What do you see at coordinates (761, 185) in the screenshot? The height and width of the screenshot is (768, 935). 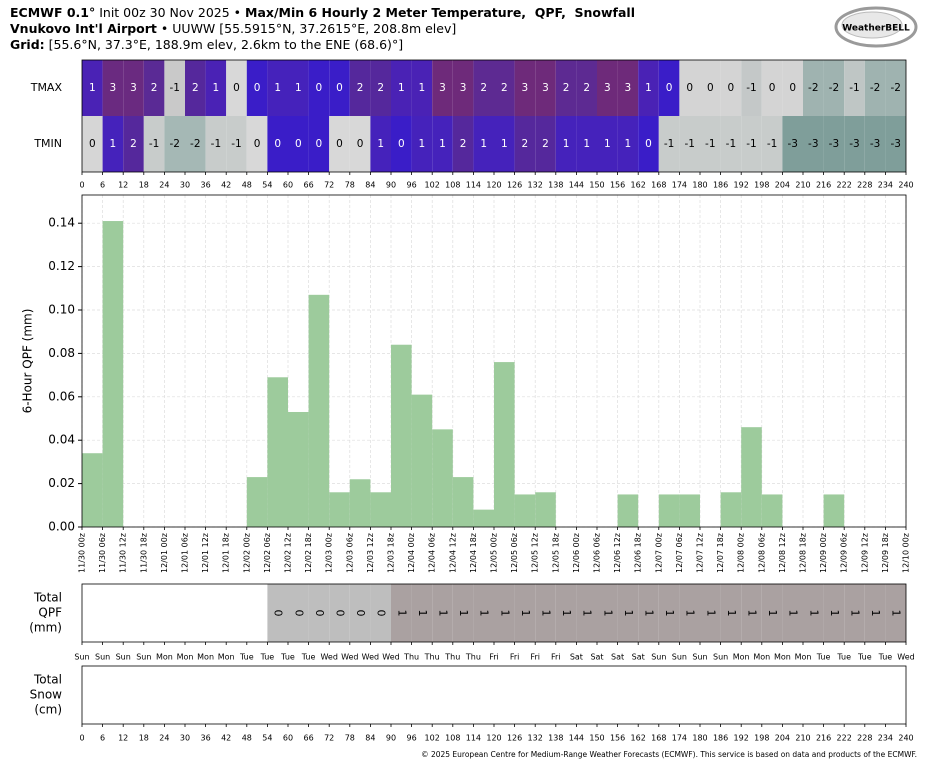 I see `x-tick-label: 198` at bounding box center [761, 185].